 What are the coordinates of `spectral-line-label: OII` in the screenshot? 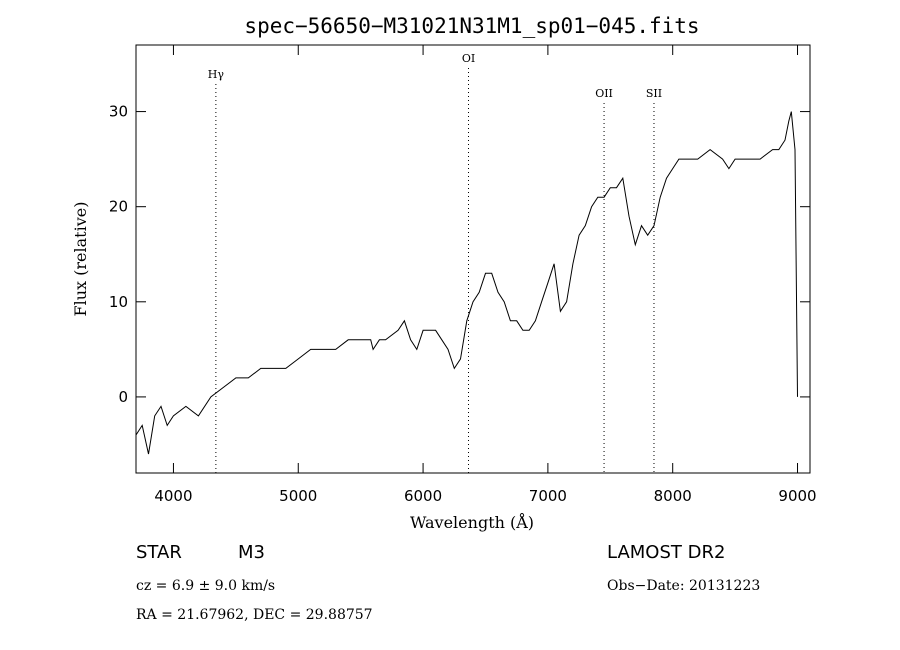 It's located at (604, 93).